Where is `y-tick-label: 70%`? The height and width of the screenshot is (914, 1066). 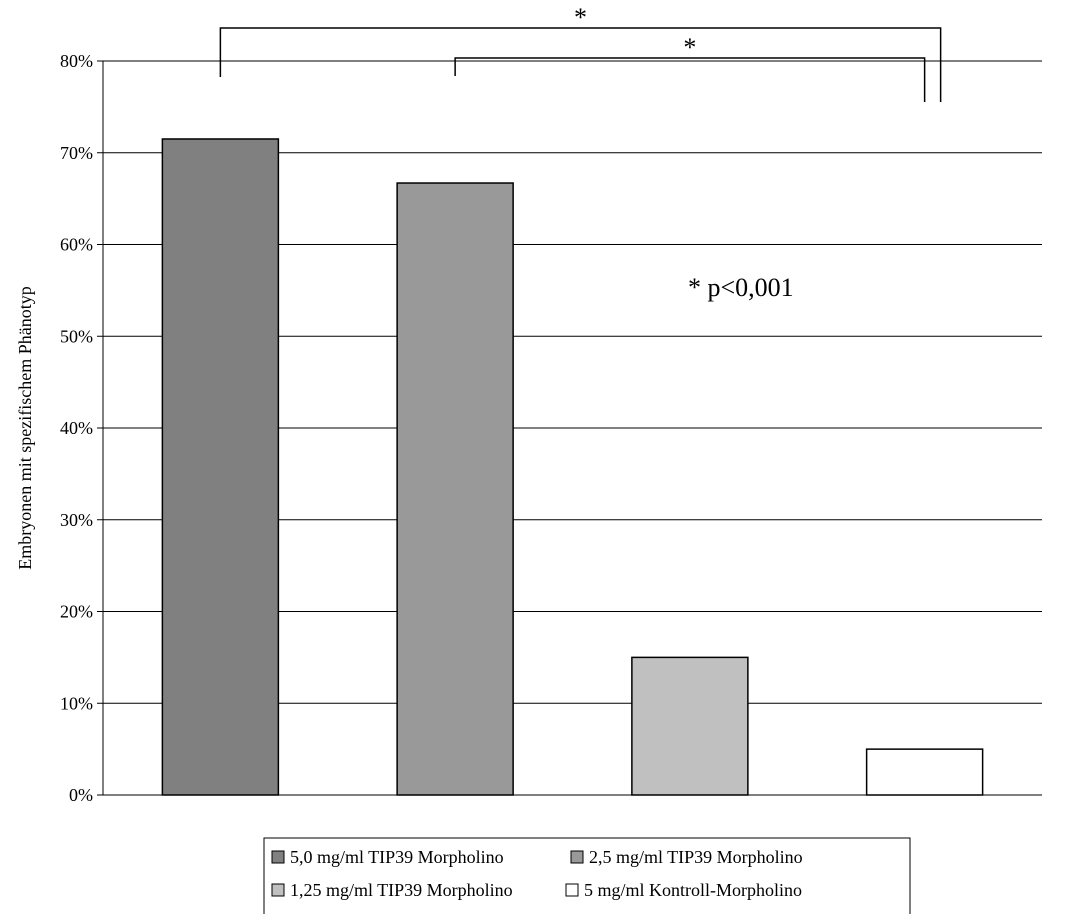
y-tick-label: 70% is located at coordinates (76, 153).